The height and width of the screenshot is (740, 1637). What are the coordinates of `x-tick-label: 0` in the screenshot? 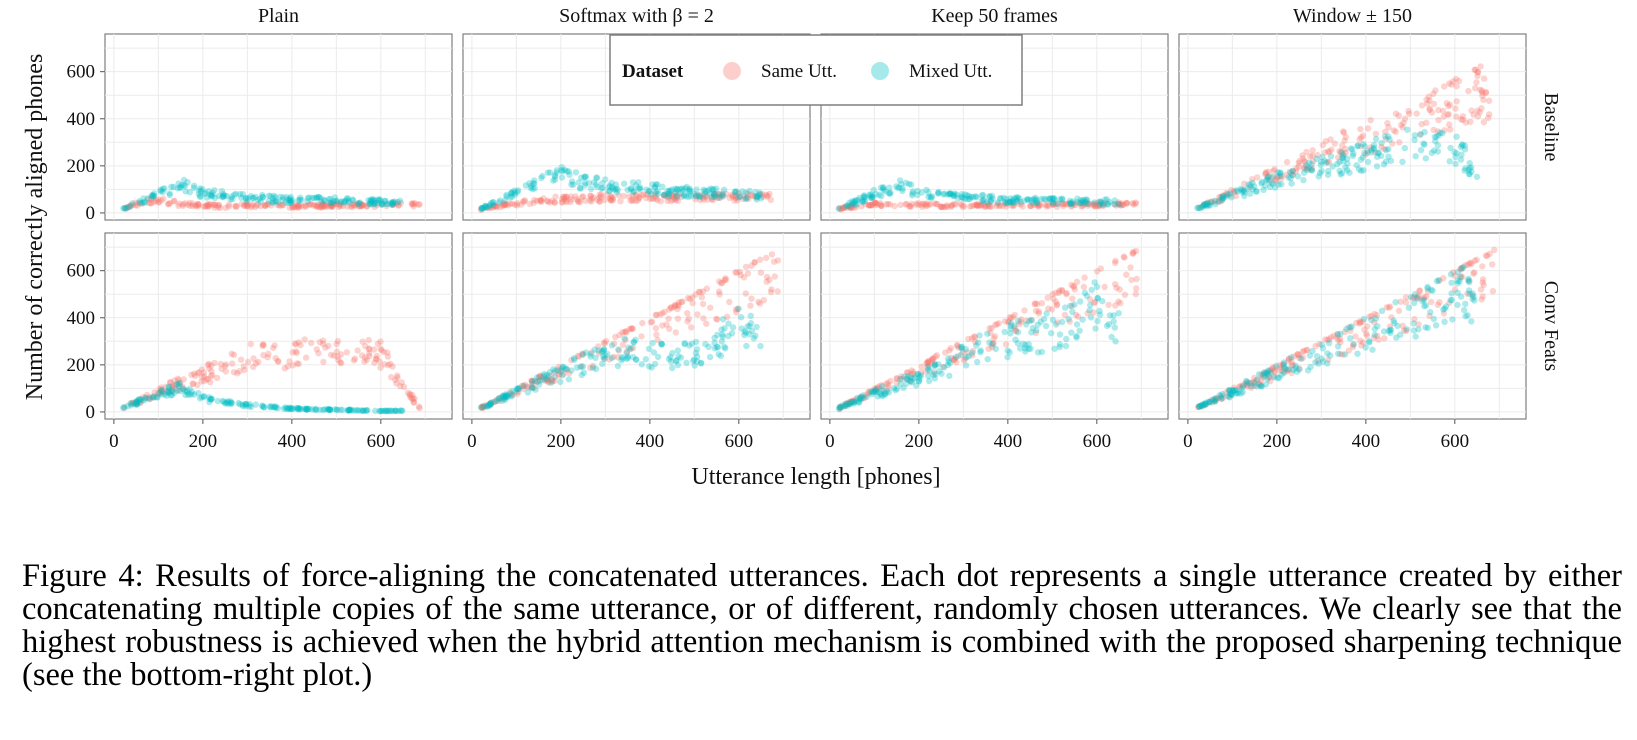 It's located at (114, 441).